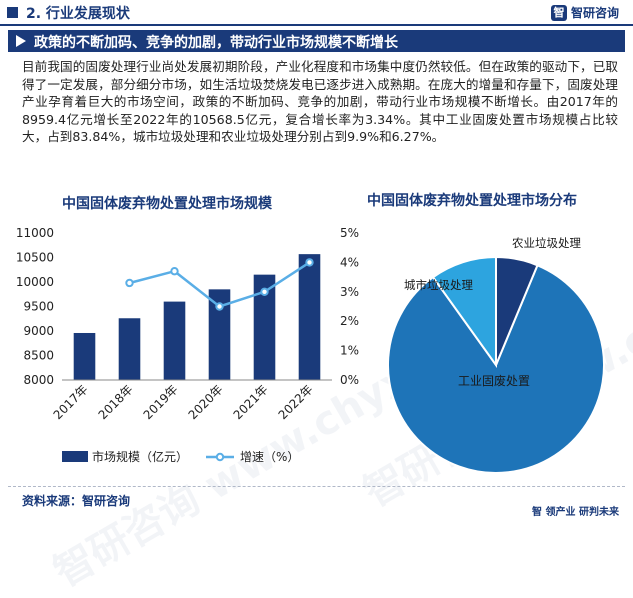 This screenshot has width=633, height=598. I want to click on y-right-tick-label: 4%, so click(349, 262).